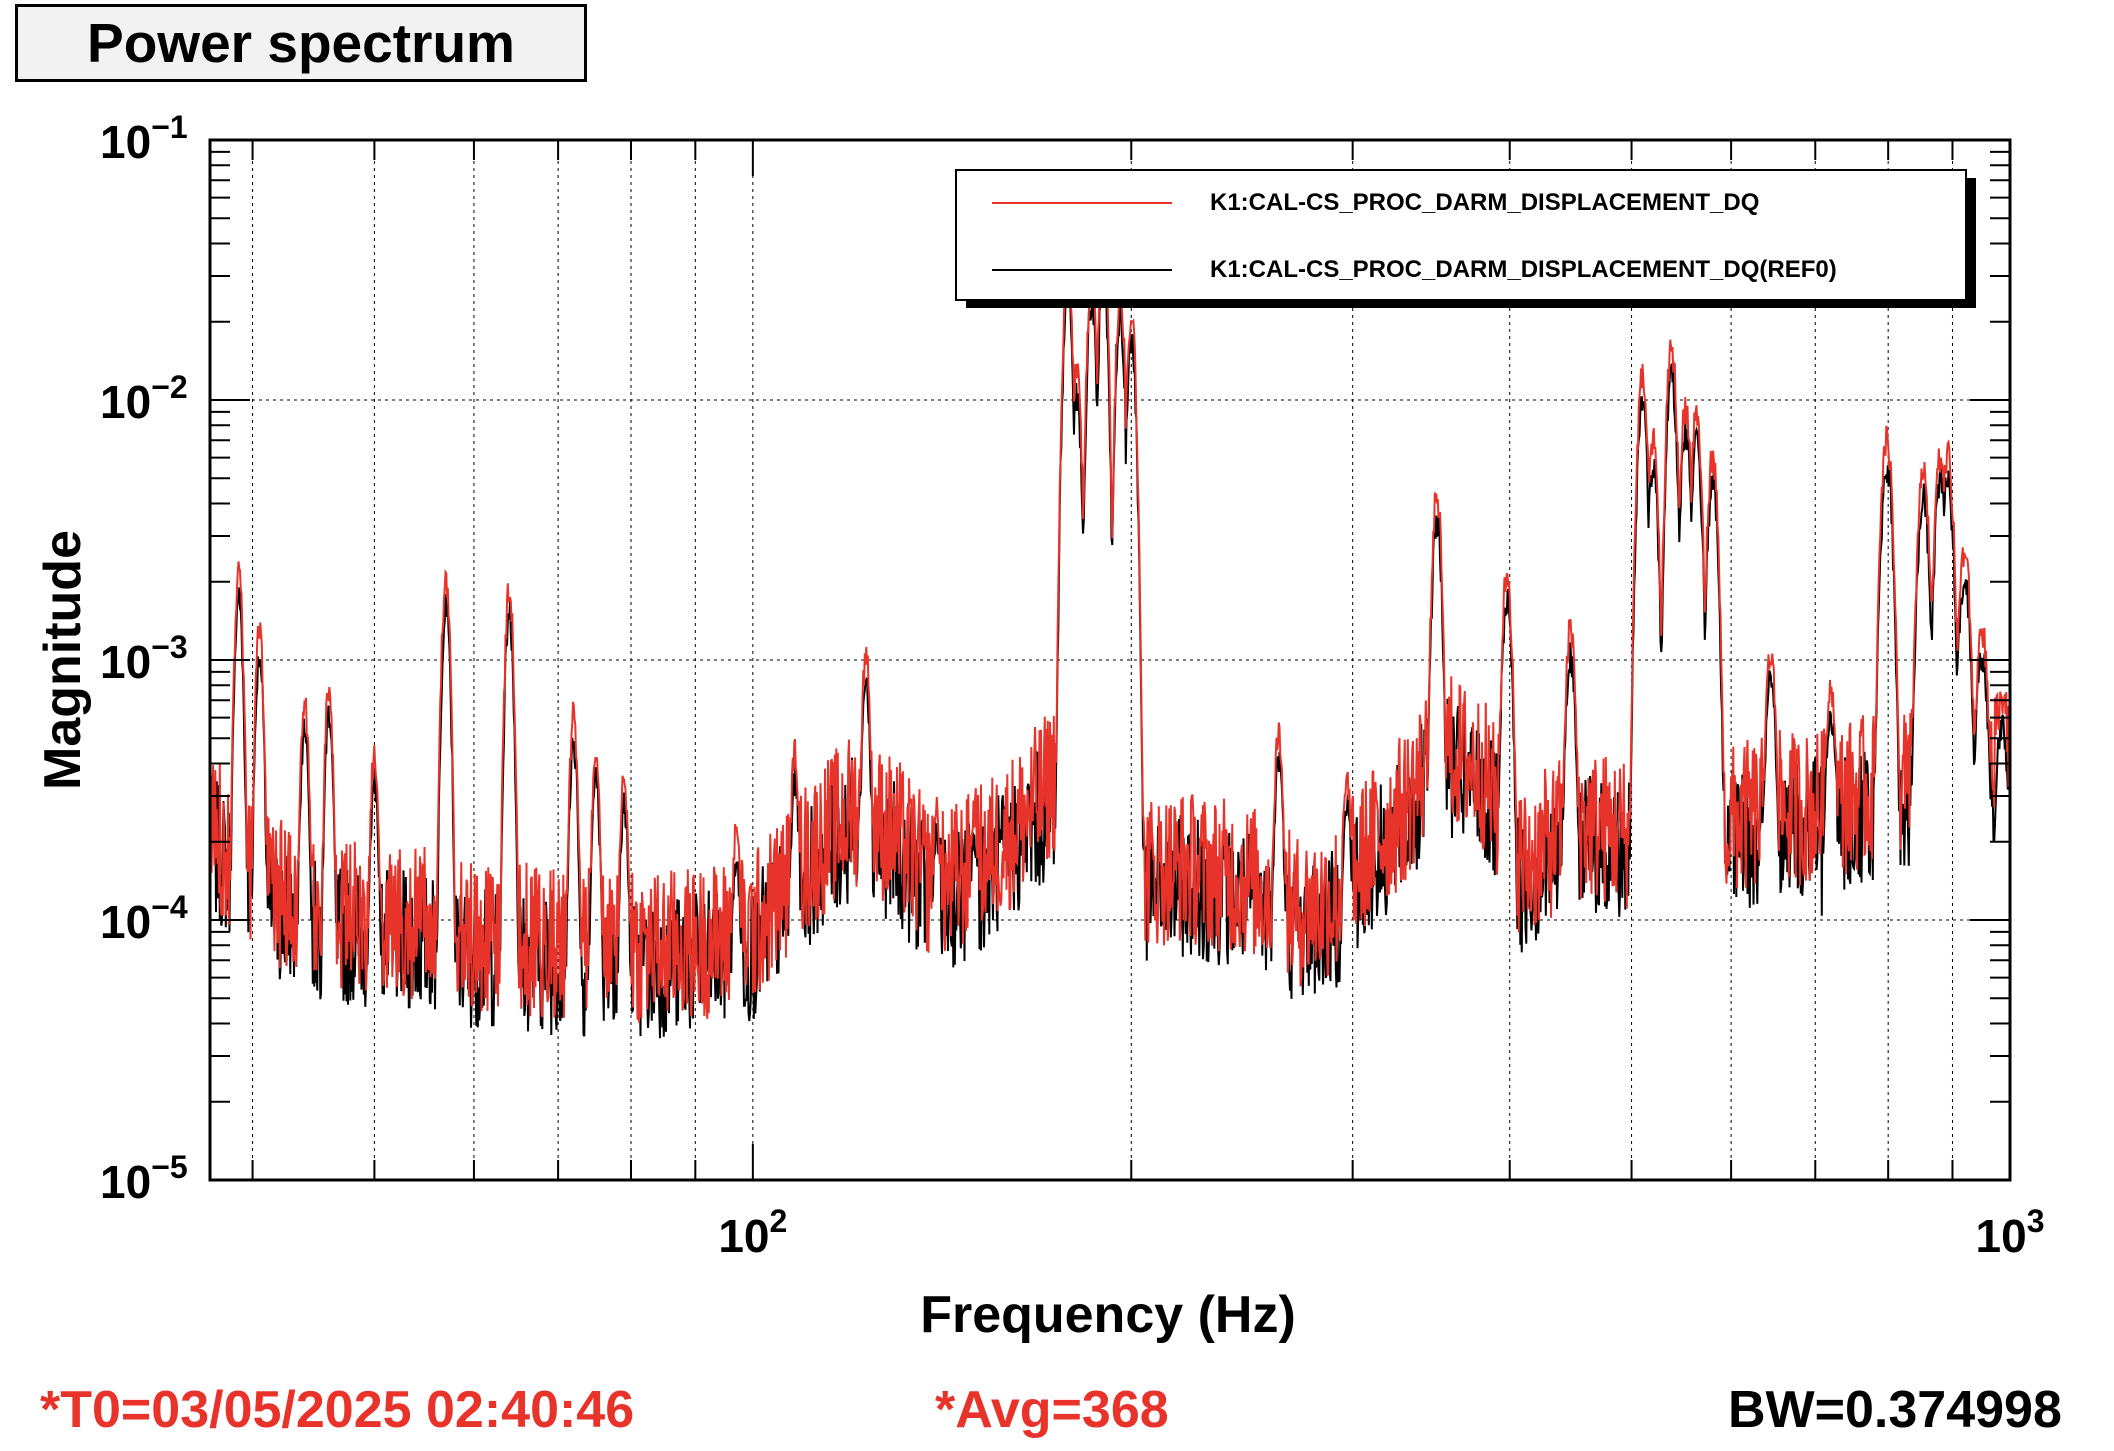 The image size is (2114, 1451). Describe the element at coordinates (144, 138) in the screenshot. I see `y-tick-label: 10⁻¹` at that location.